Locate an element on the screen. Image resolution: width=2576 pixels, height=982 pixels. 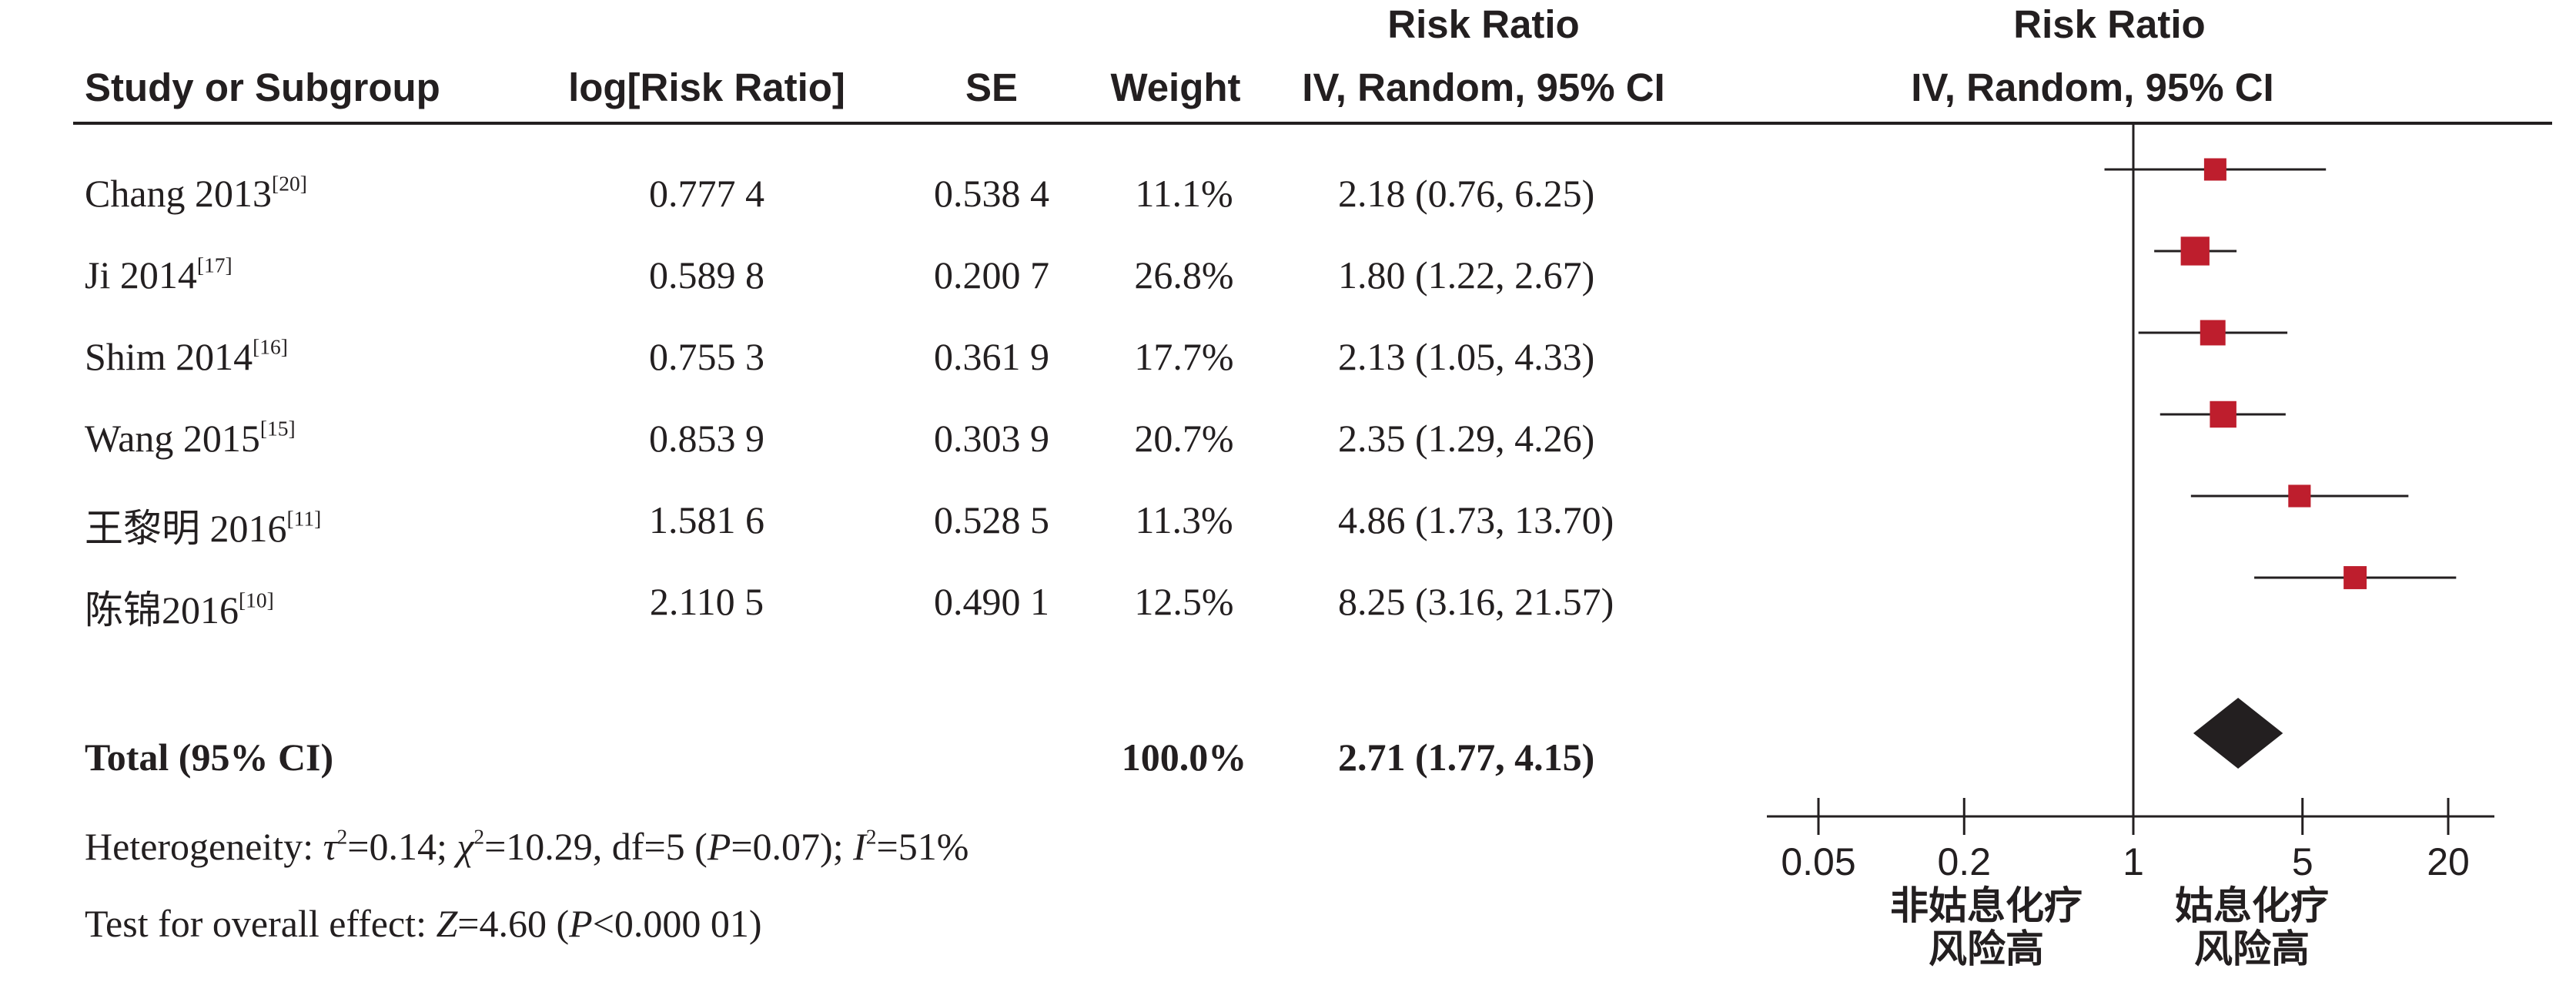
study-weight-1: 11.1% is located at coordinates (1184, 193).